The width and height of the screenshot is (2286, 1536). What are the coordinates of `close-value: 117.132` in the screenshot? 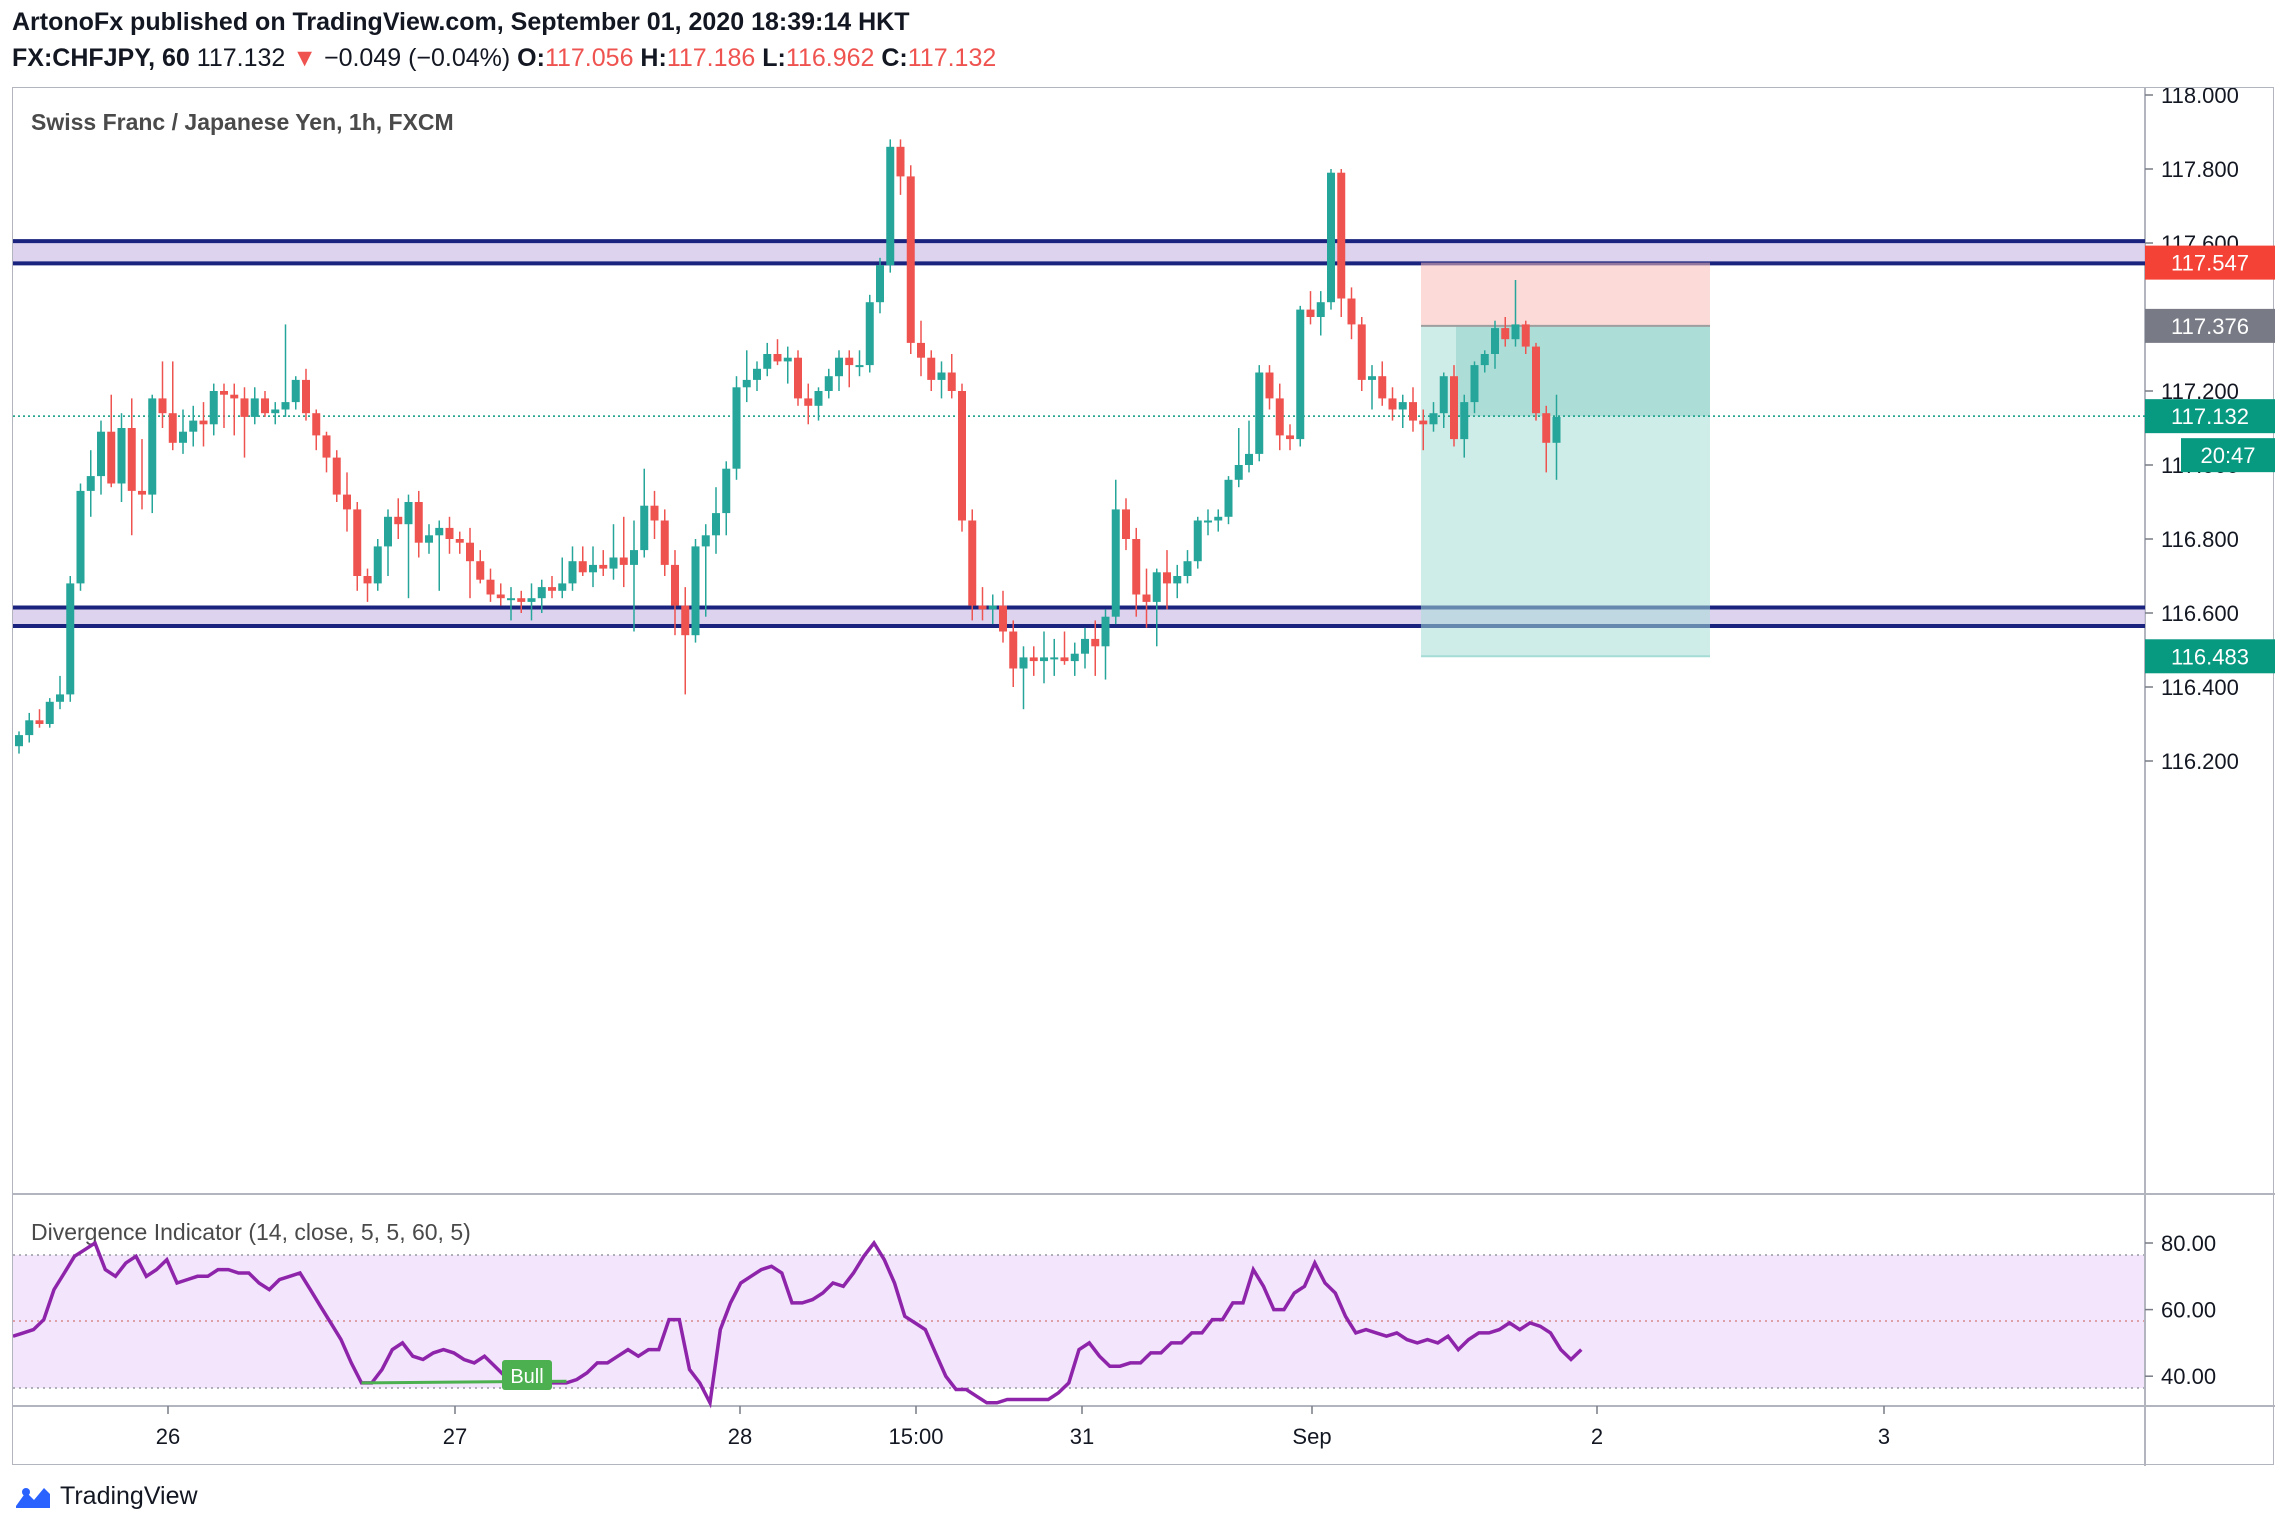 It's located at (952, 58).